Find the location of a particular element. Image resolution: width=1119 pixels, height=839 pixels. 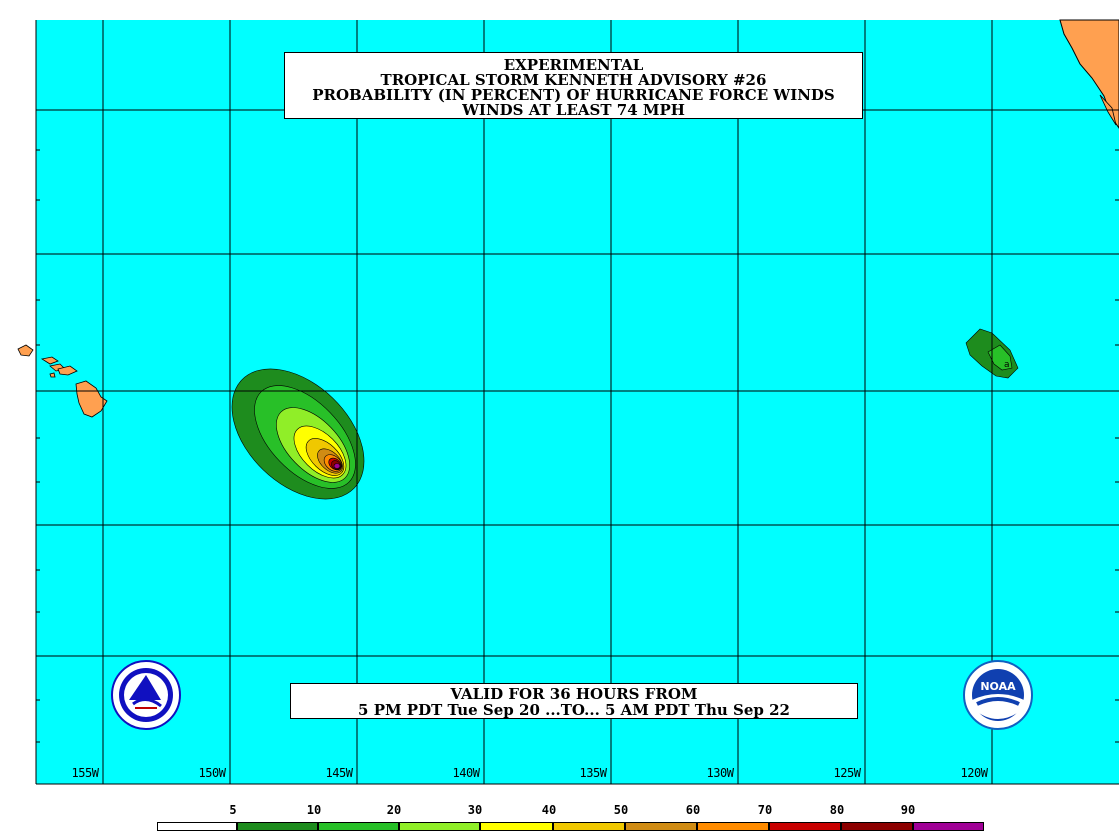

lon-label-130w: 130W is located at coordinates (720, 773).